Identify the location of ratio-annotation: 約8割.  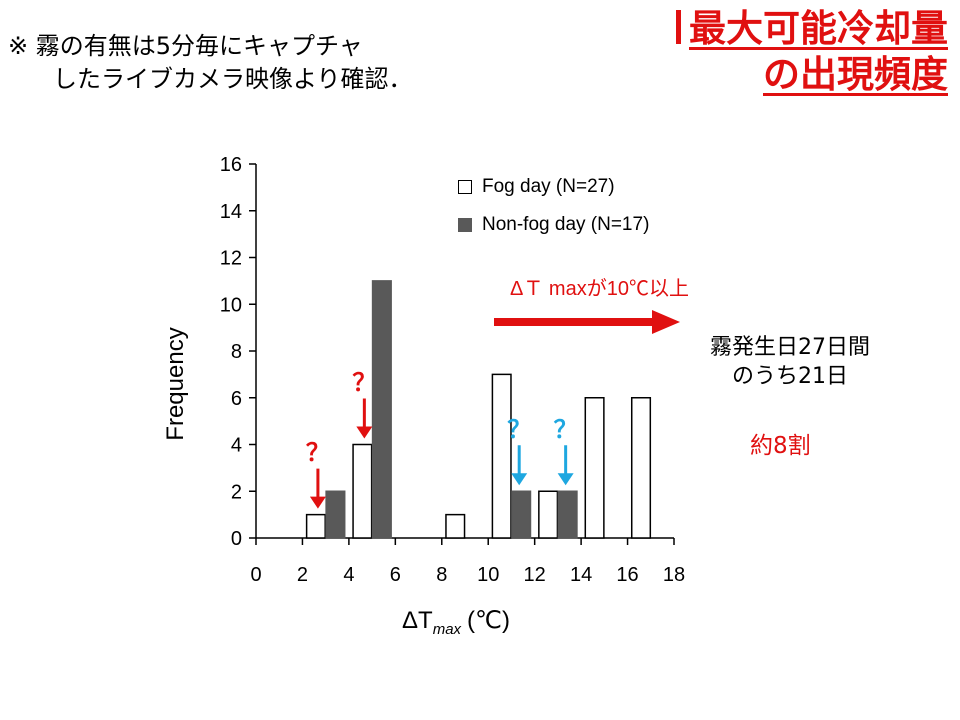
(780, 446).